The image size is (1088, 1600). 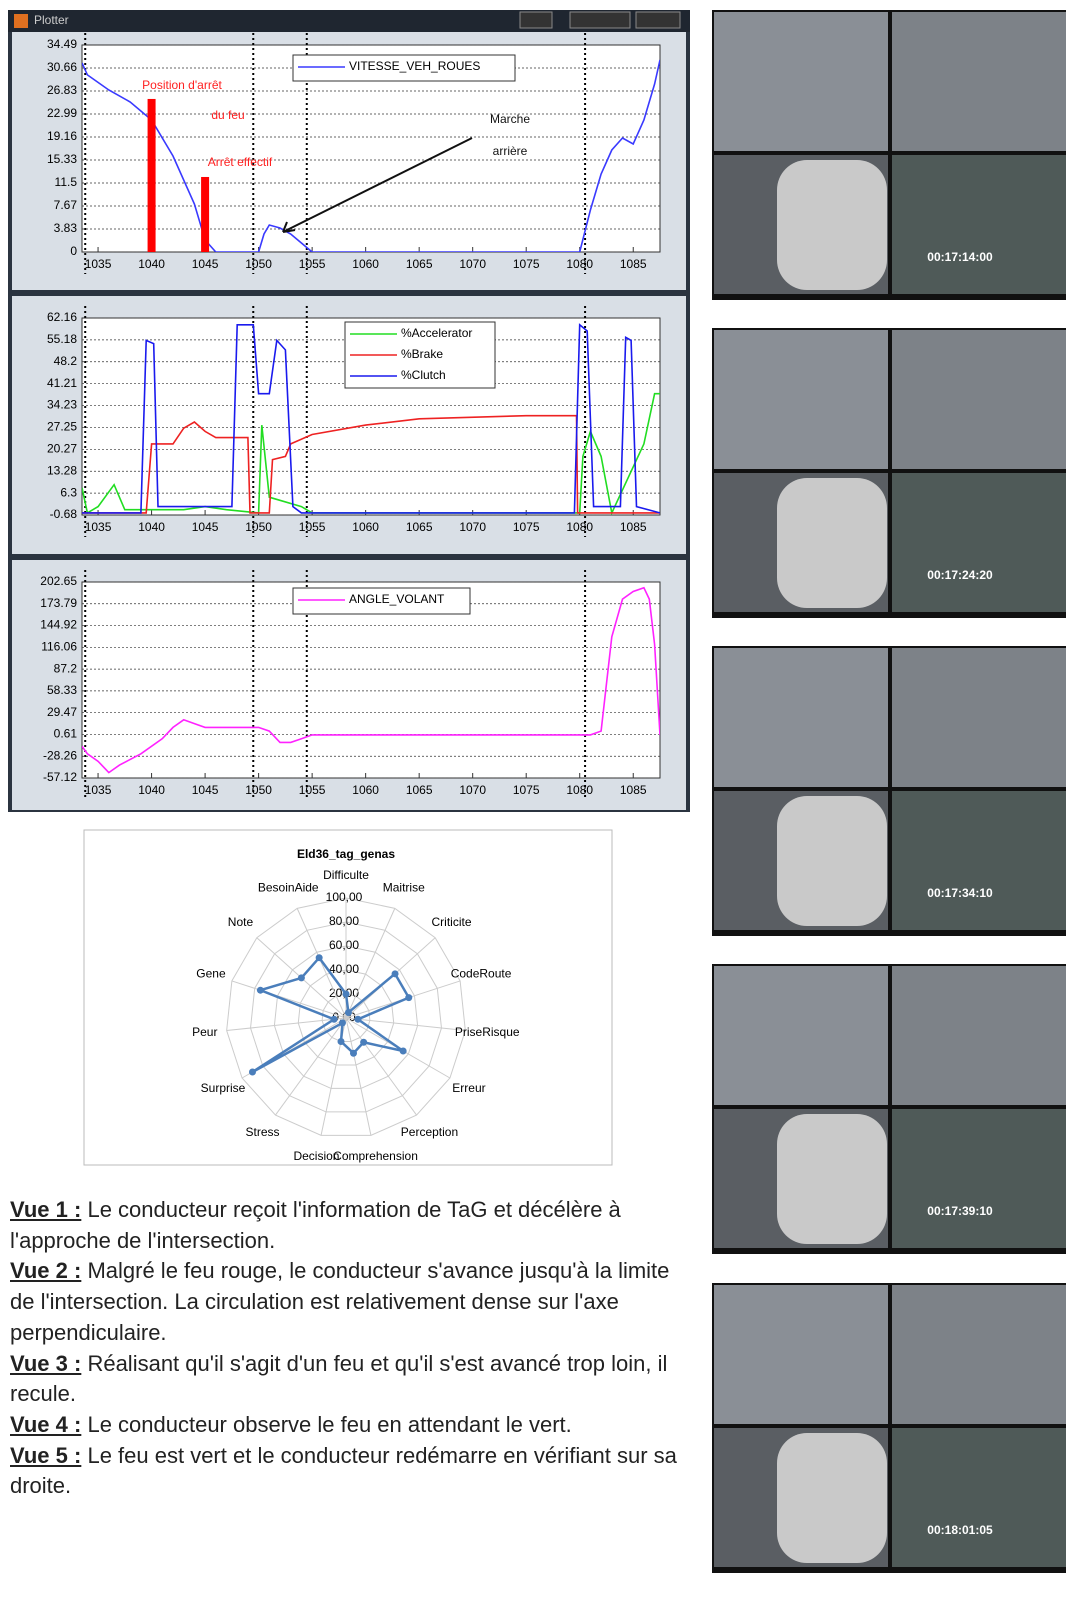 What do you see at coordinates (46, 1271) in the screenshot?
I see `caption-label: Vue 2 :` at bounding box center [46, 1271].